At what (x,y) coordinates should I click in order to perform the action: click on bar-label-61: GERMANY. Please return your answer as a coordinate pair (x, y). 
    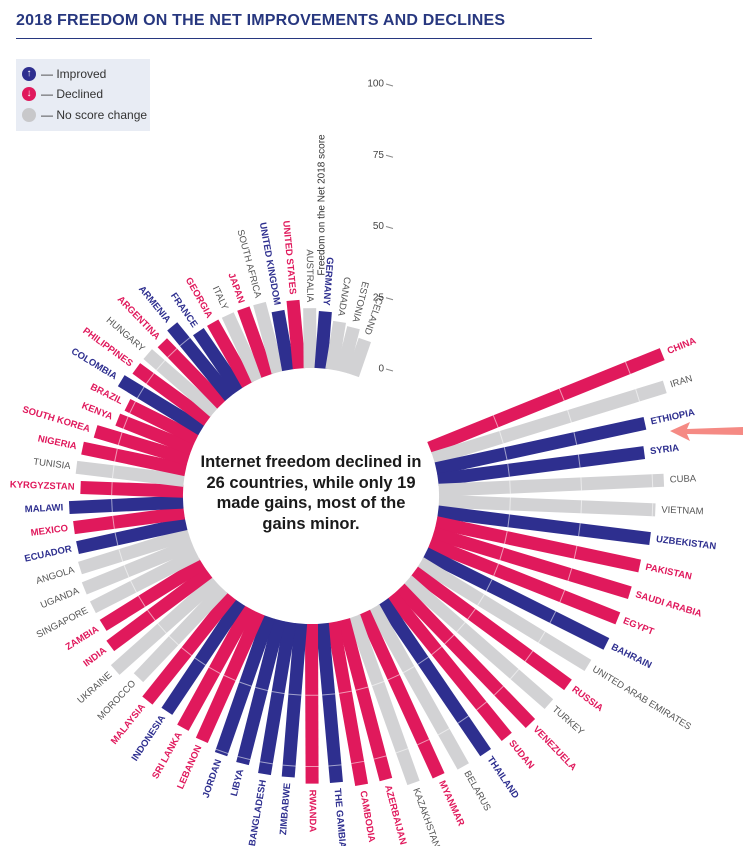
    Looking at the image, I should click on (327, 282).